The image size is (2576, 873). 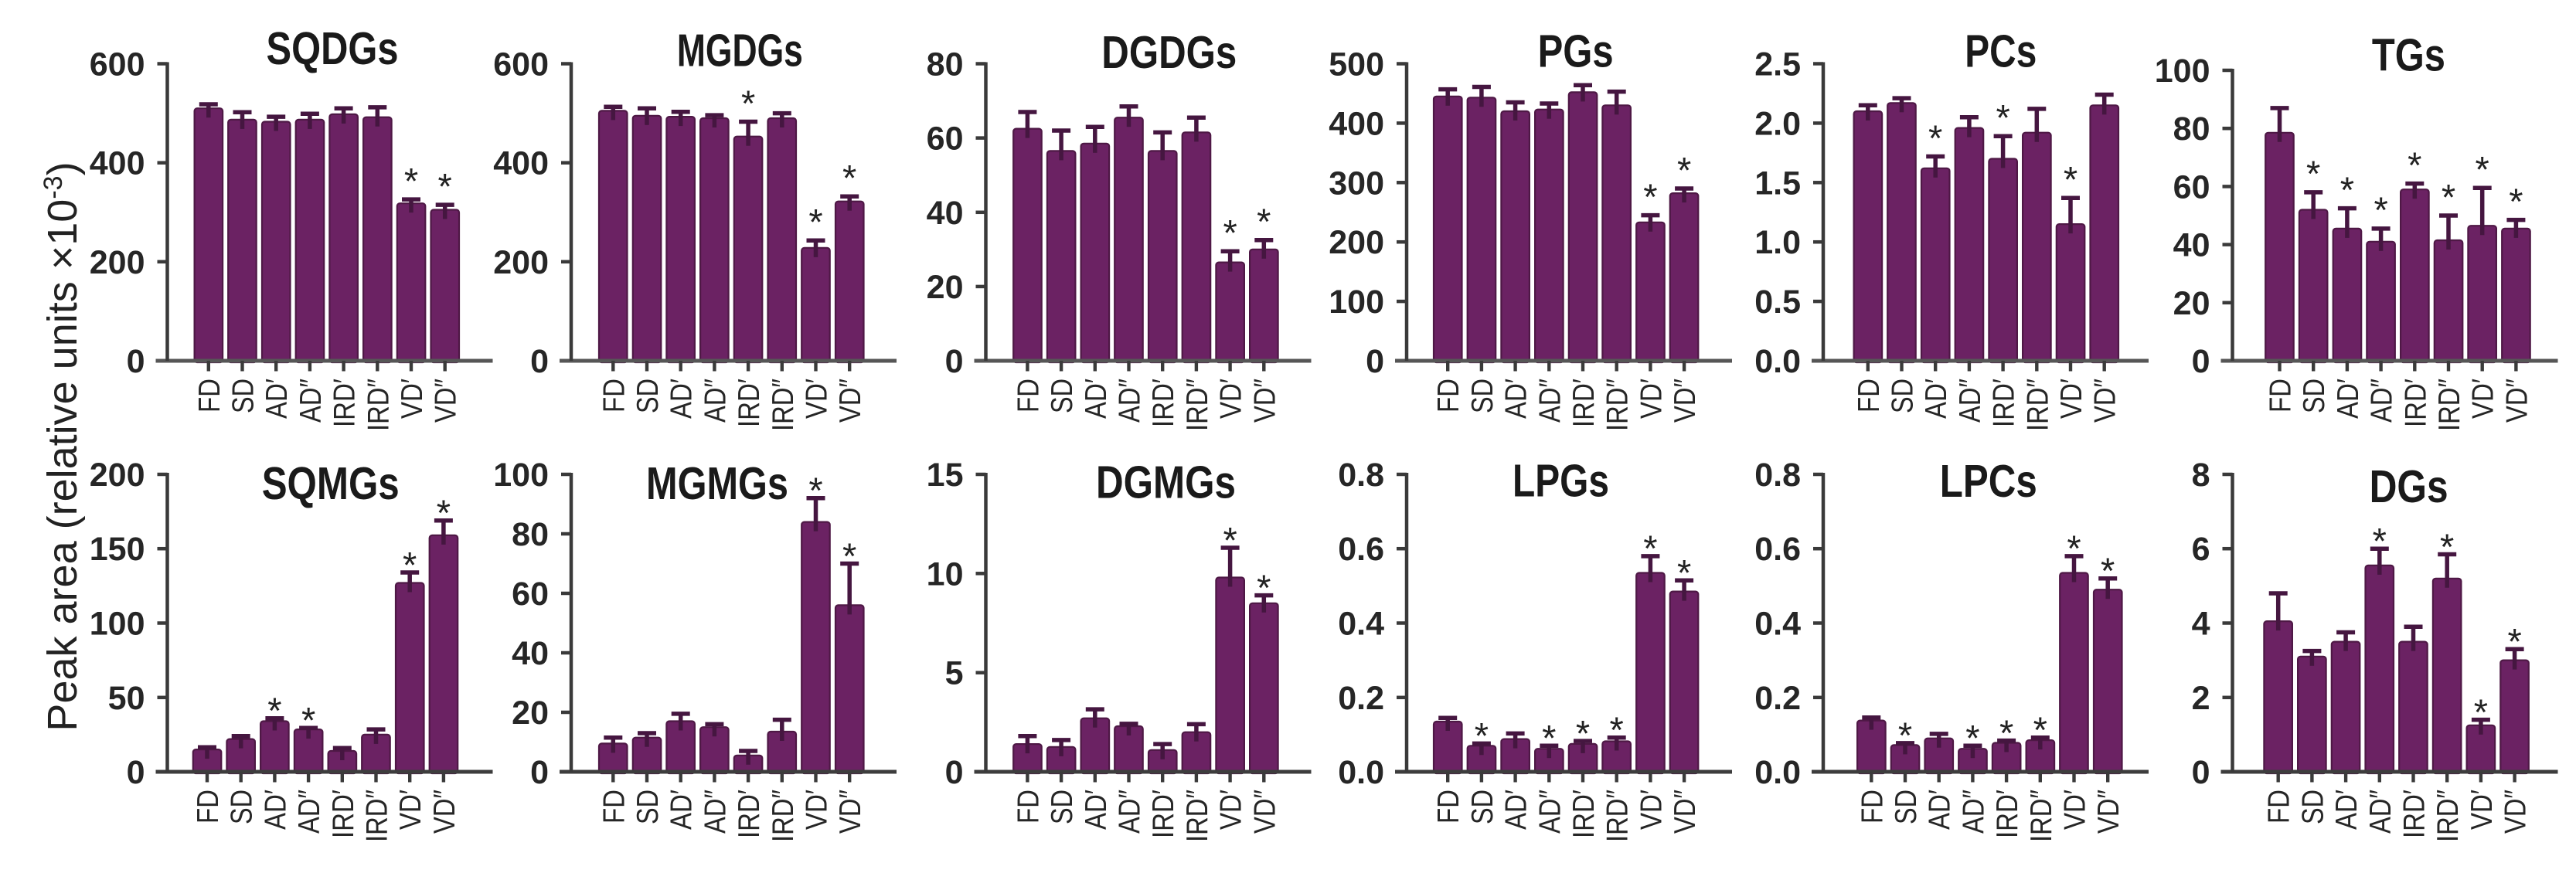 I want to click on svg-text: 0.2, so click(x=1361, y=698).